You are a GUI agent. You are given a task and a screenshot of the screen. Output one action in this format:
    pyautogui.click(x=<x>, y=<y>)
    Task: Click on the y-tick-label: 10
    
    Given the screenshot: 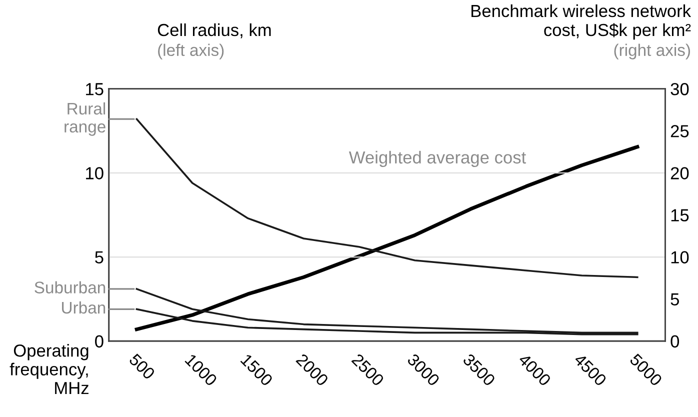 What is the action you would take?
    pyautogui.click(x=95, y=173)
    